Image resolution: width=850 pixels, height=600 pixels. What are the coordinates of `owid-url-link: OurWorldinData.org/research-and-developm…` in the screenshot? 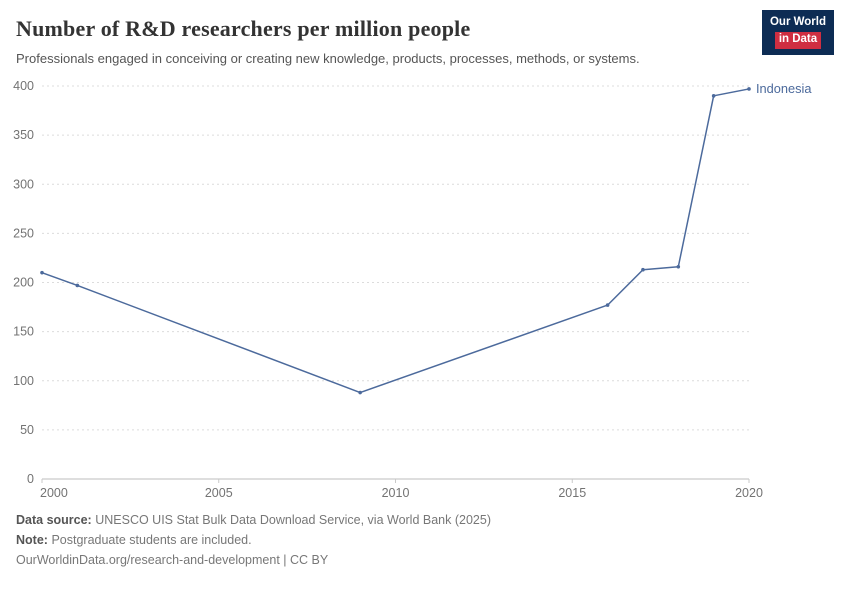 It's located at (172, 560).